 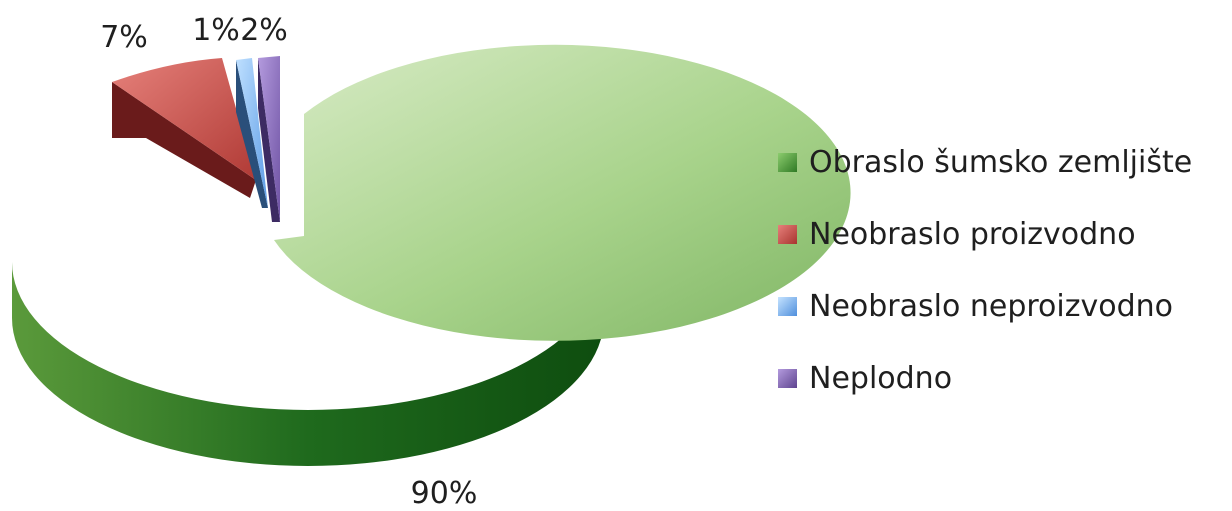 What do you see at coordinates (787, 162) in the screenshot?
I see `legend-swatch-green` at bounding box center [787, 162].